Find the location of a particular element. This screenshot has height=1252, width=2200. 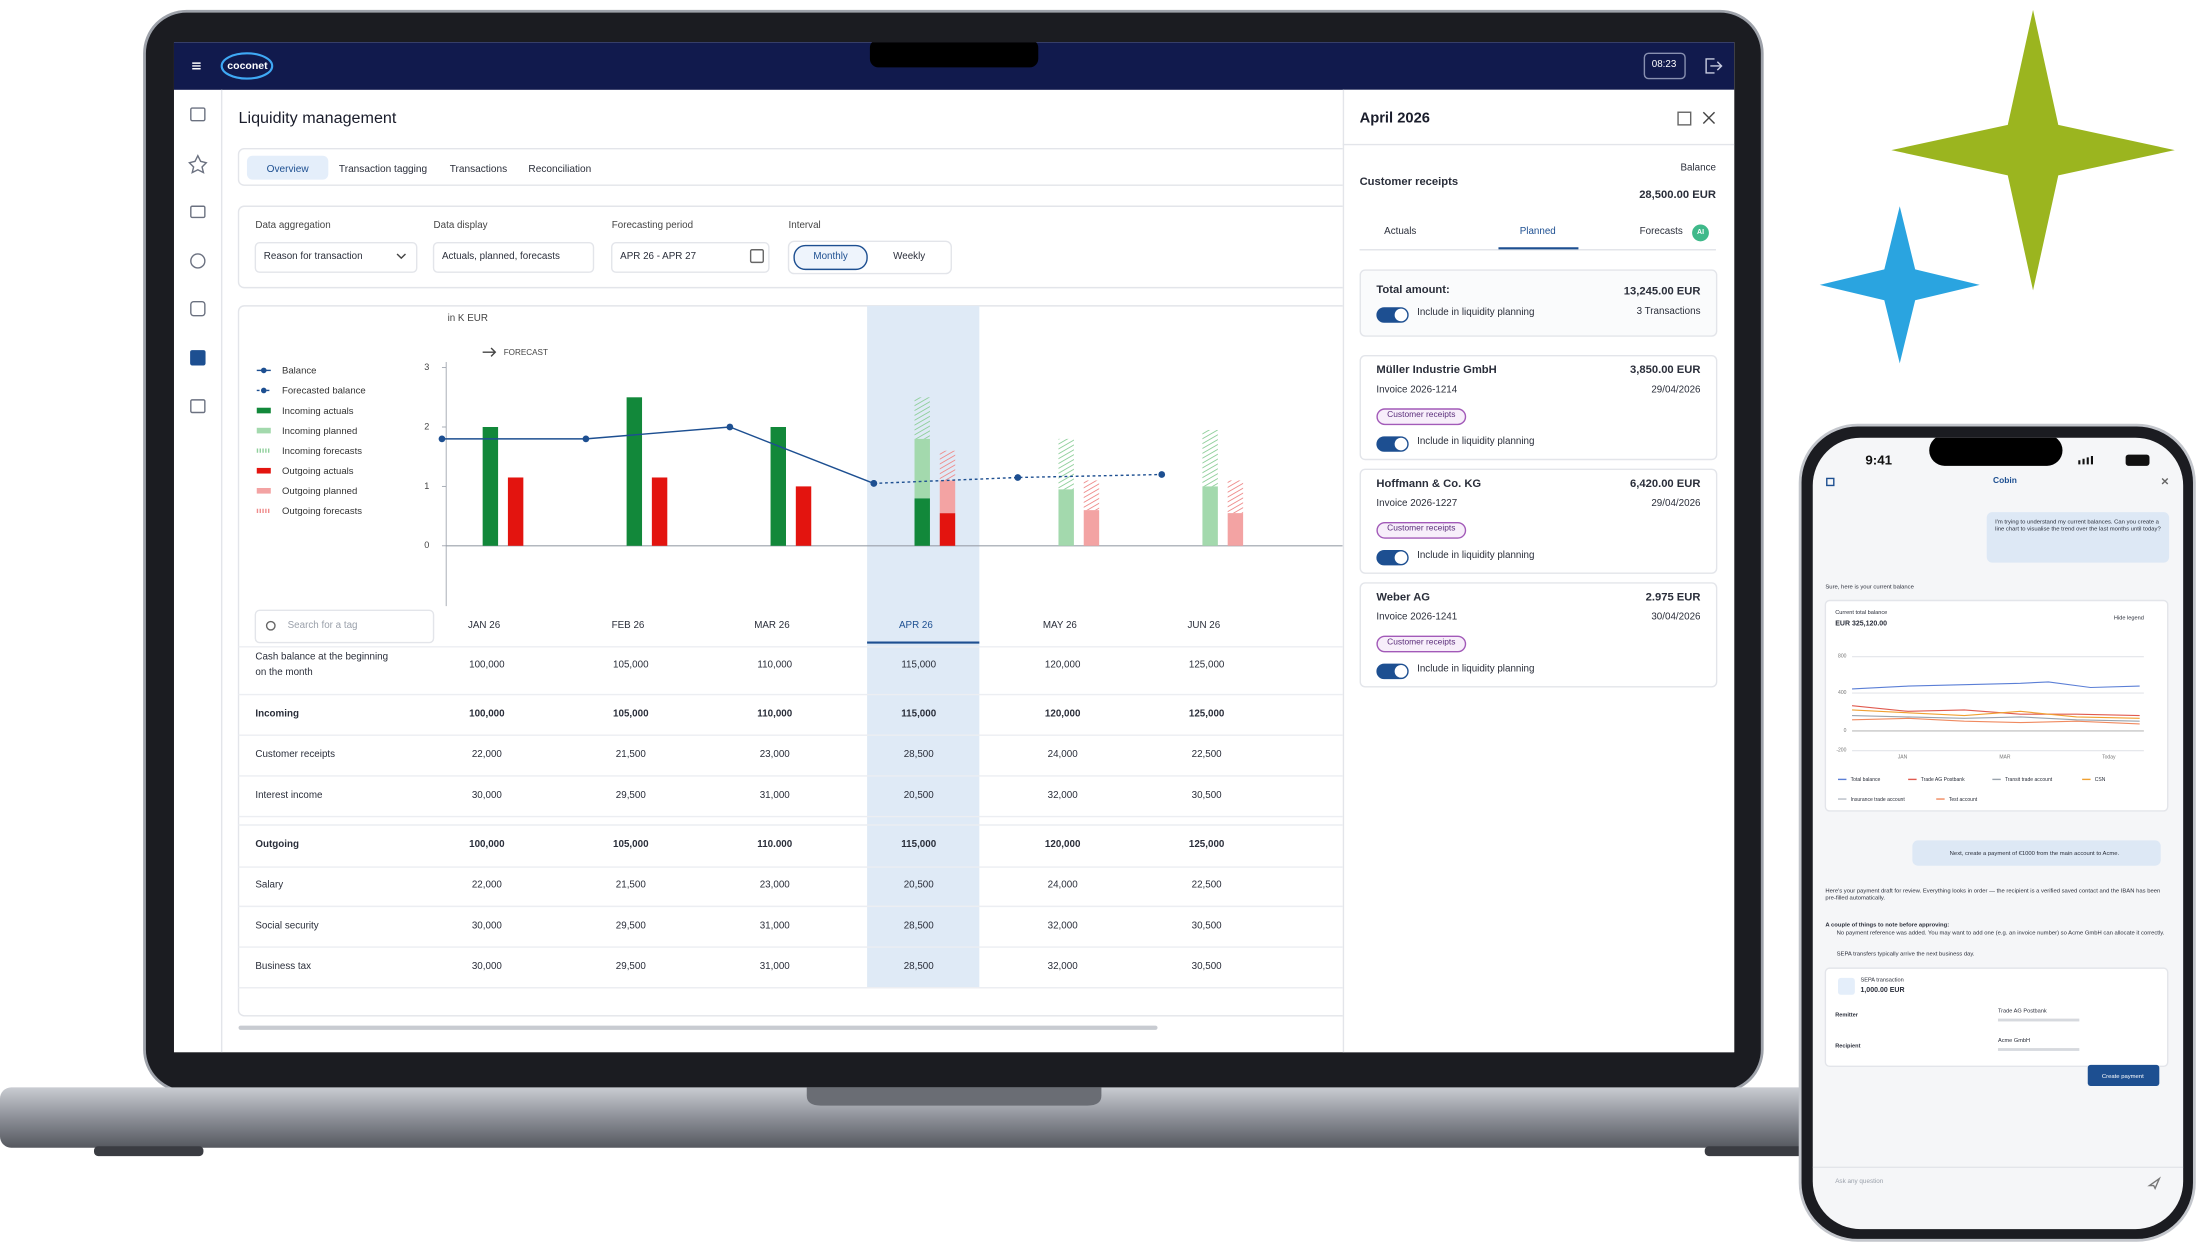

remitter: Trade AG Postbank is located at coordinates (2022, 1010).